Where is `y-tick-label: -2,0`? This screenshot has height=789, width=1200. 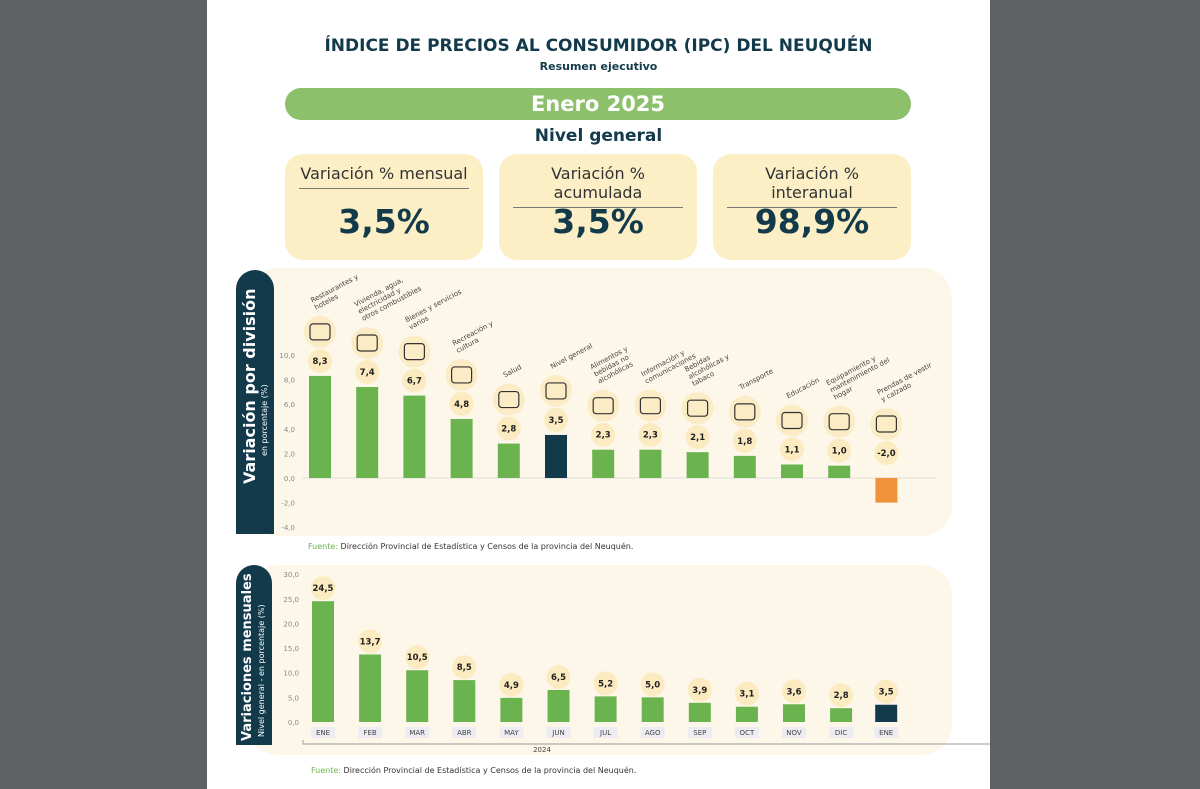 y-tick-label: -2,0 is located at coordinates (288, 504).